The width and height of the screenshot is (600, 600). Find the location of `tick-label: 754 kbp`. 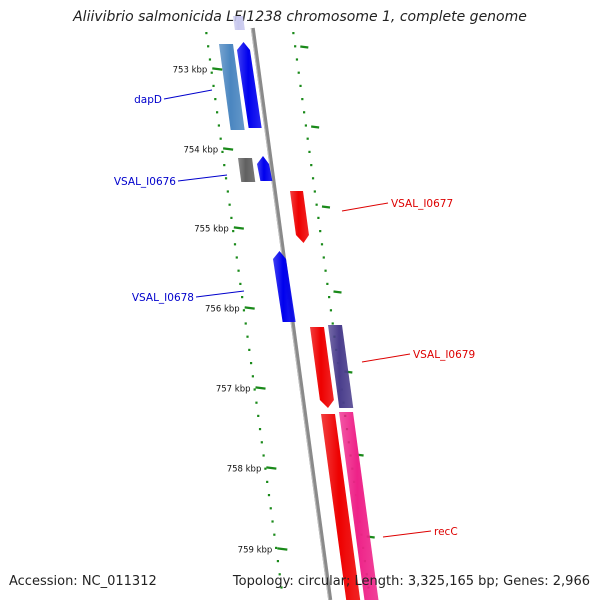

tick-label: 754 kbp is located at coordinates (200, 151).